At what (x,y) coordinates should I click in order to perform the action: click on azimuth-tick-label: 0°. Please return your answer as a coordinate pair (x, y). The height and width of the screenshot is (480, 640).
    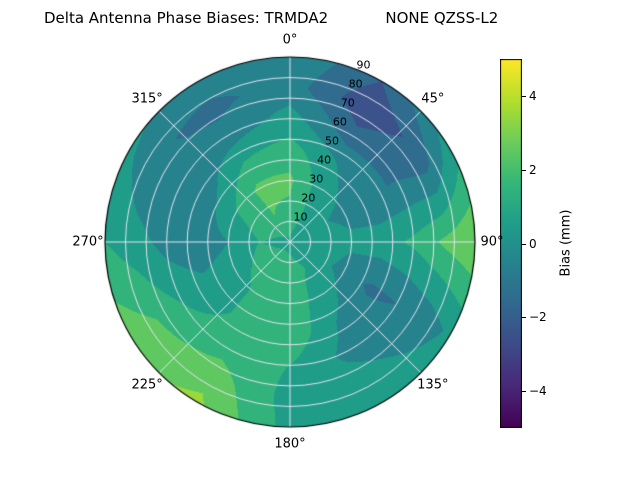
    Looking at the image, I should click on (290, 40).